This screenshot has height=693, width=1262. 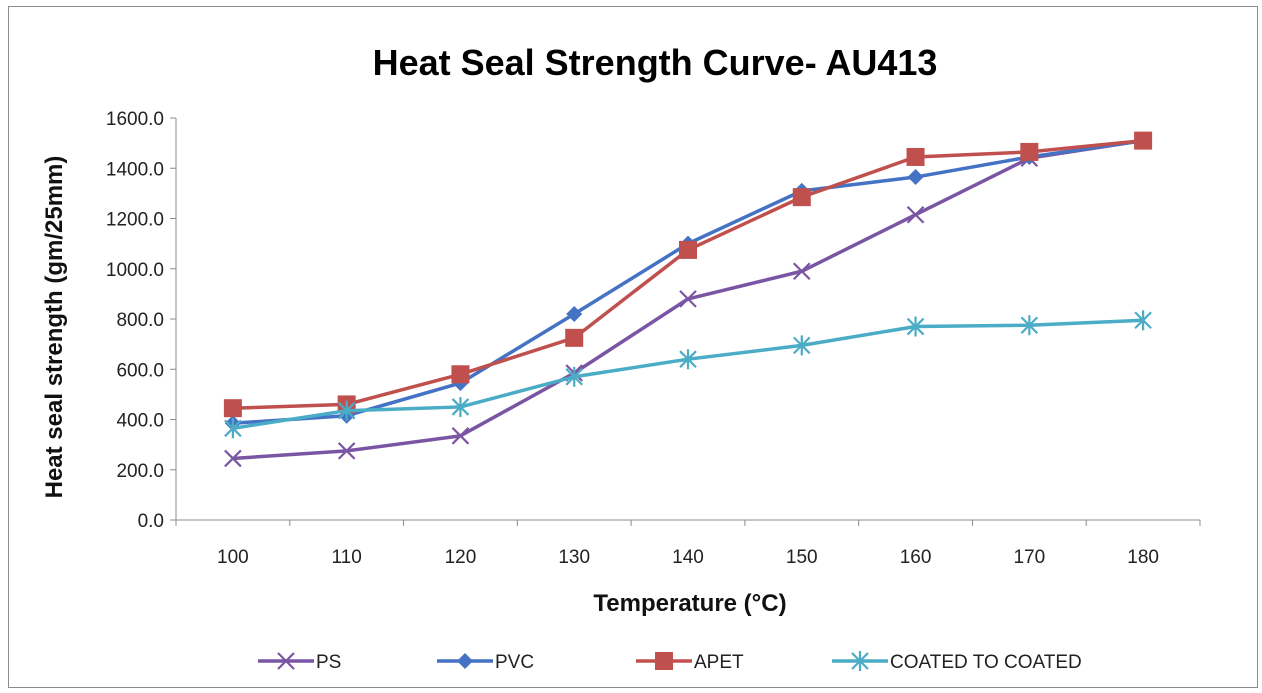 I want to click on legend-item-pvc: PVC, so click(x=485, y=662).